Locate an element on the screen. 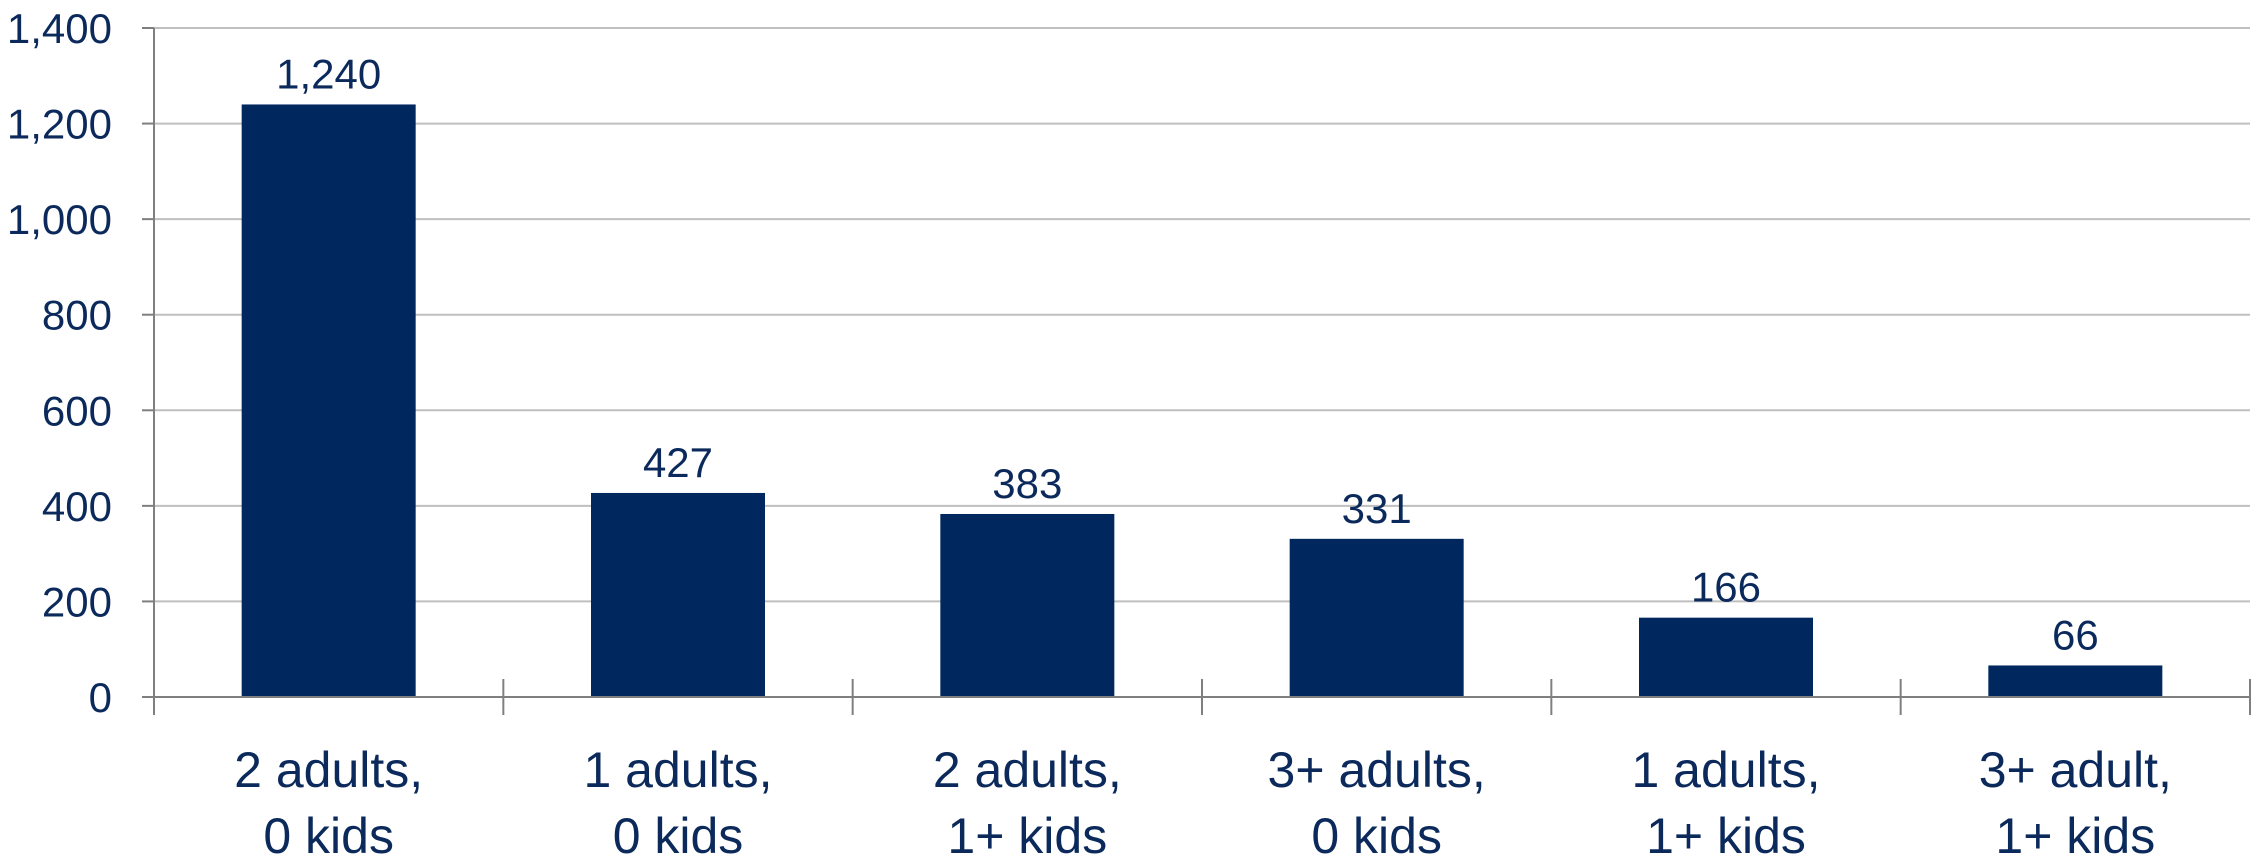 The width and height of the screenshot is (2259, 859). data-label: 166 is located at coordinates (1726, 587).